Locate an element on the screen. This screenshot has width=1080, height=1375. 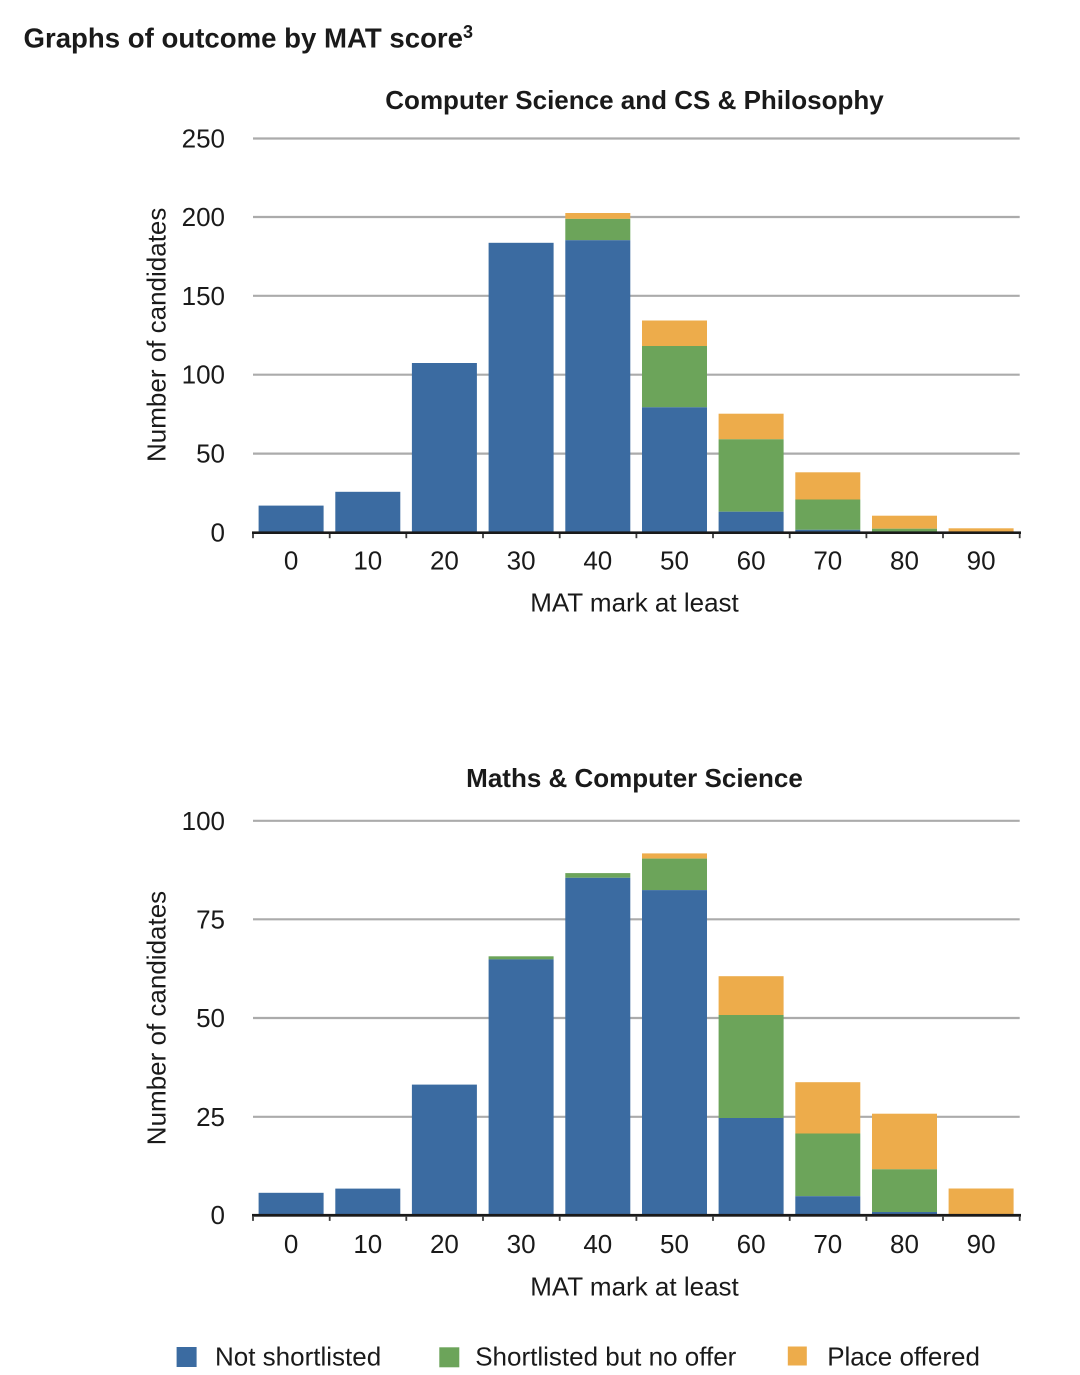
svg-text: 250 is located at coordinates (203, 139).